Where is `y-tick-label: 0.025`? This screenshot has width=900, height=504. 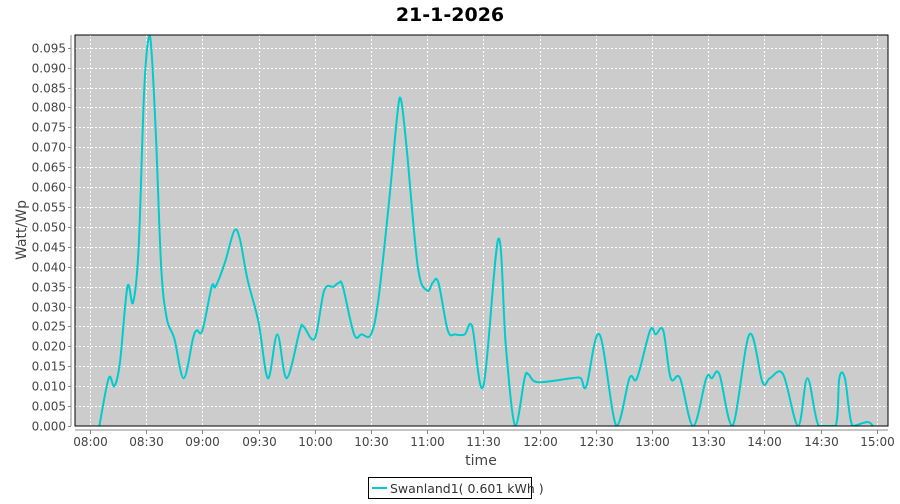
y-tick-label: 0.025 is located at coordinates (49, 327).